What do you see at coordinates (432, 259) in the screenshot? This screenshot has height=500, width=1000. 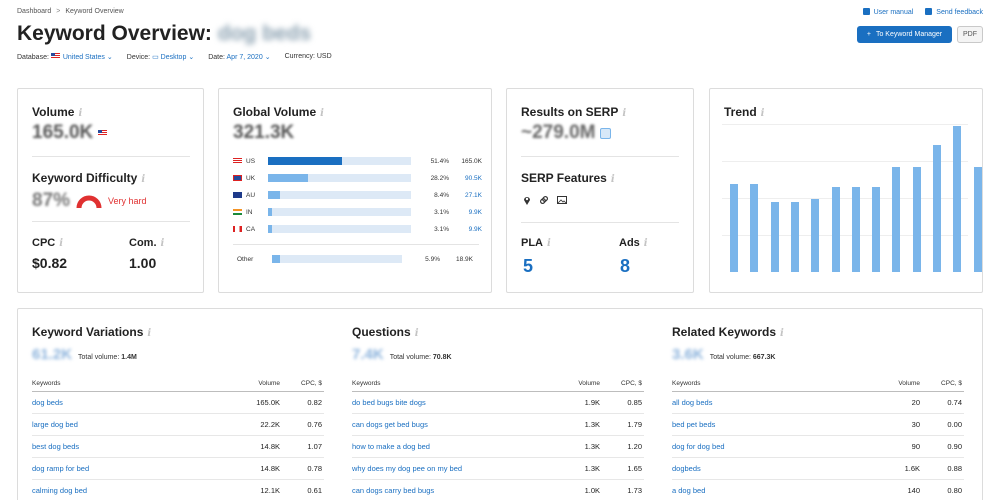 I see `share-percent: 5.9%` at bounding box center [432, 259].